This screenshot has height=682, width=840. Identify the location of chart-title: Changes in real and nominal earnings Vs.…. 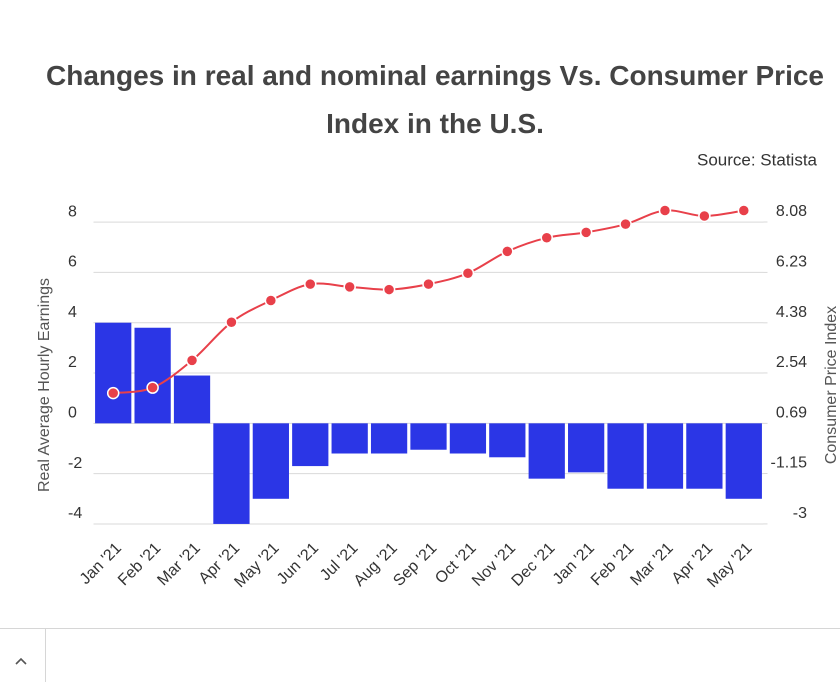
(435, 99).